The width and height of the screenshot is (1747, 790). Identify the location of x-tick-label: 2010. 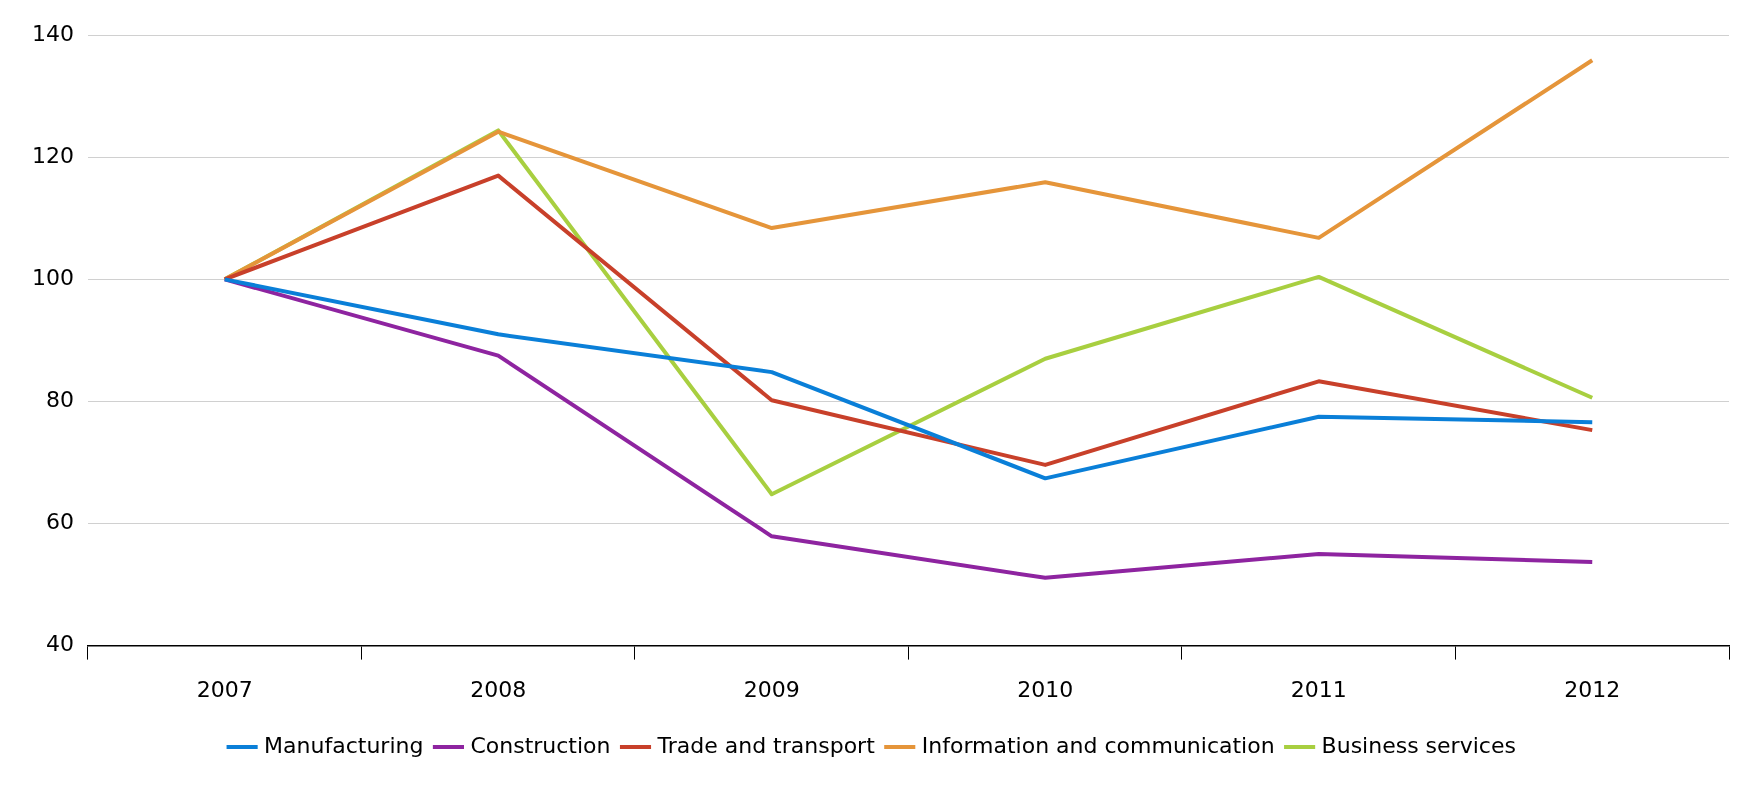
(1045, 689).